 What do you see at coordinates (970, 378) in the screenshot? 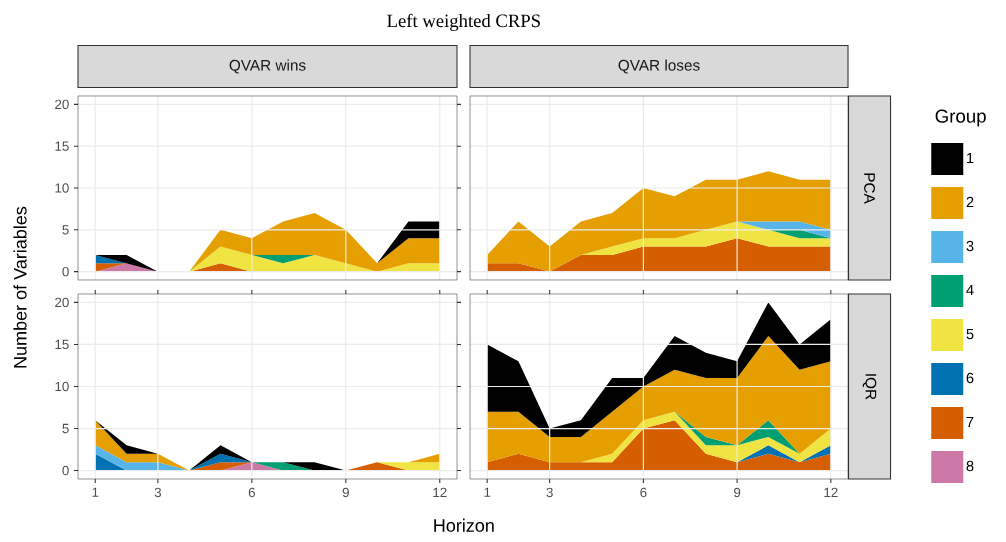
I see `legend-label: 6` at bounding box center [970, 378].